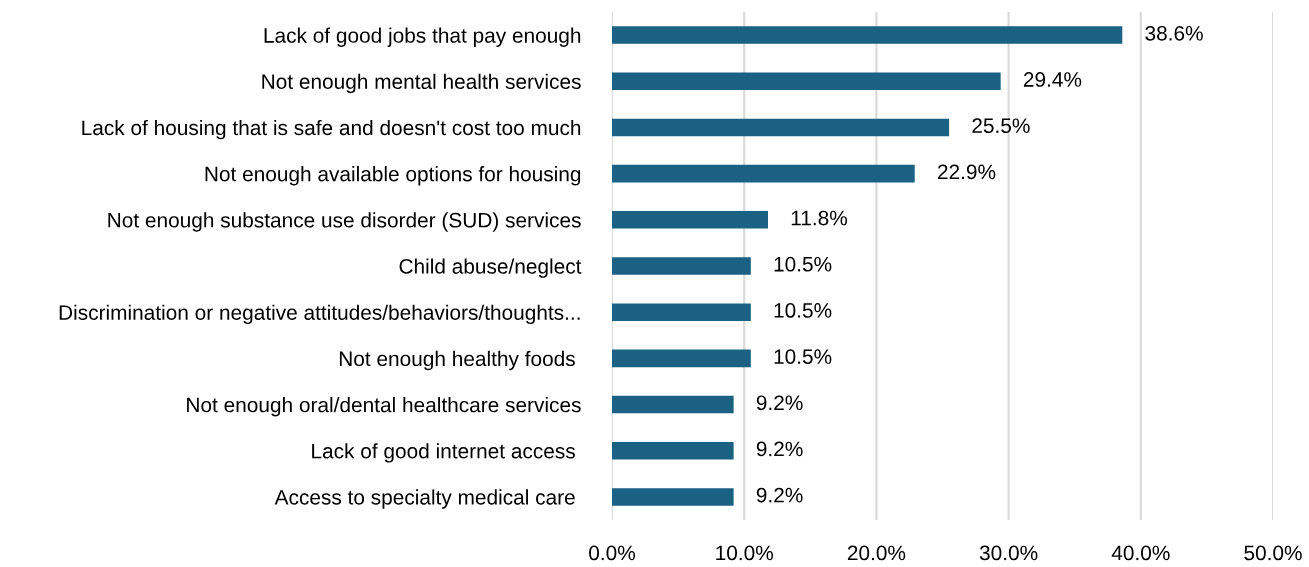 Image resolution: width=1309 pixels, height=567 pixels. Describe the element at coordinates (344, 222) in the screenshot. I see `y-tick-label: Not enough substance use disorder (SUD) services` at that location.